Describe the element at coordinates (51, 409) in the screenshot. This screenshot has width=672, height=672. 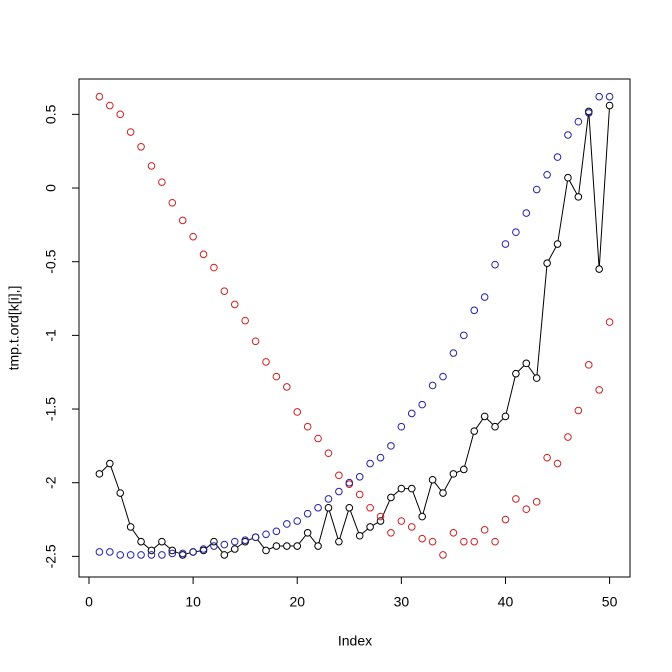
I see `y-tick-label: -1.5` at that location.